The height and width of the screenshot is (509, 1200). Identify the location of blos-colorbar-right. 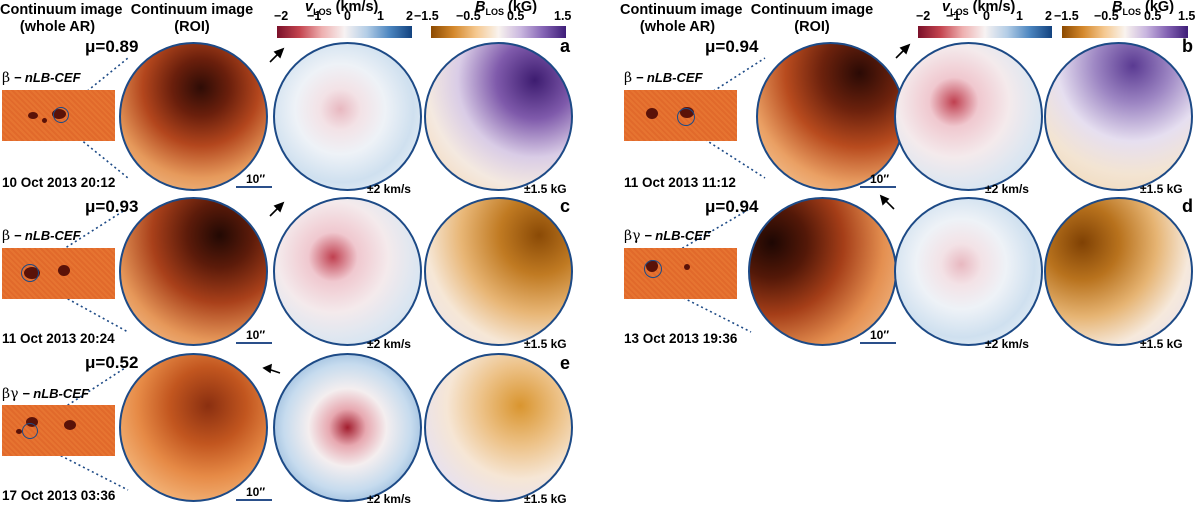
(1125, 32).